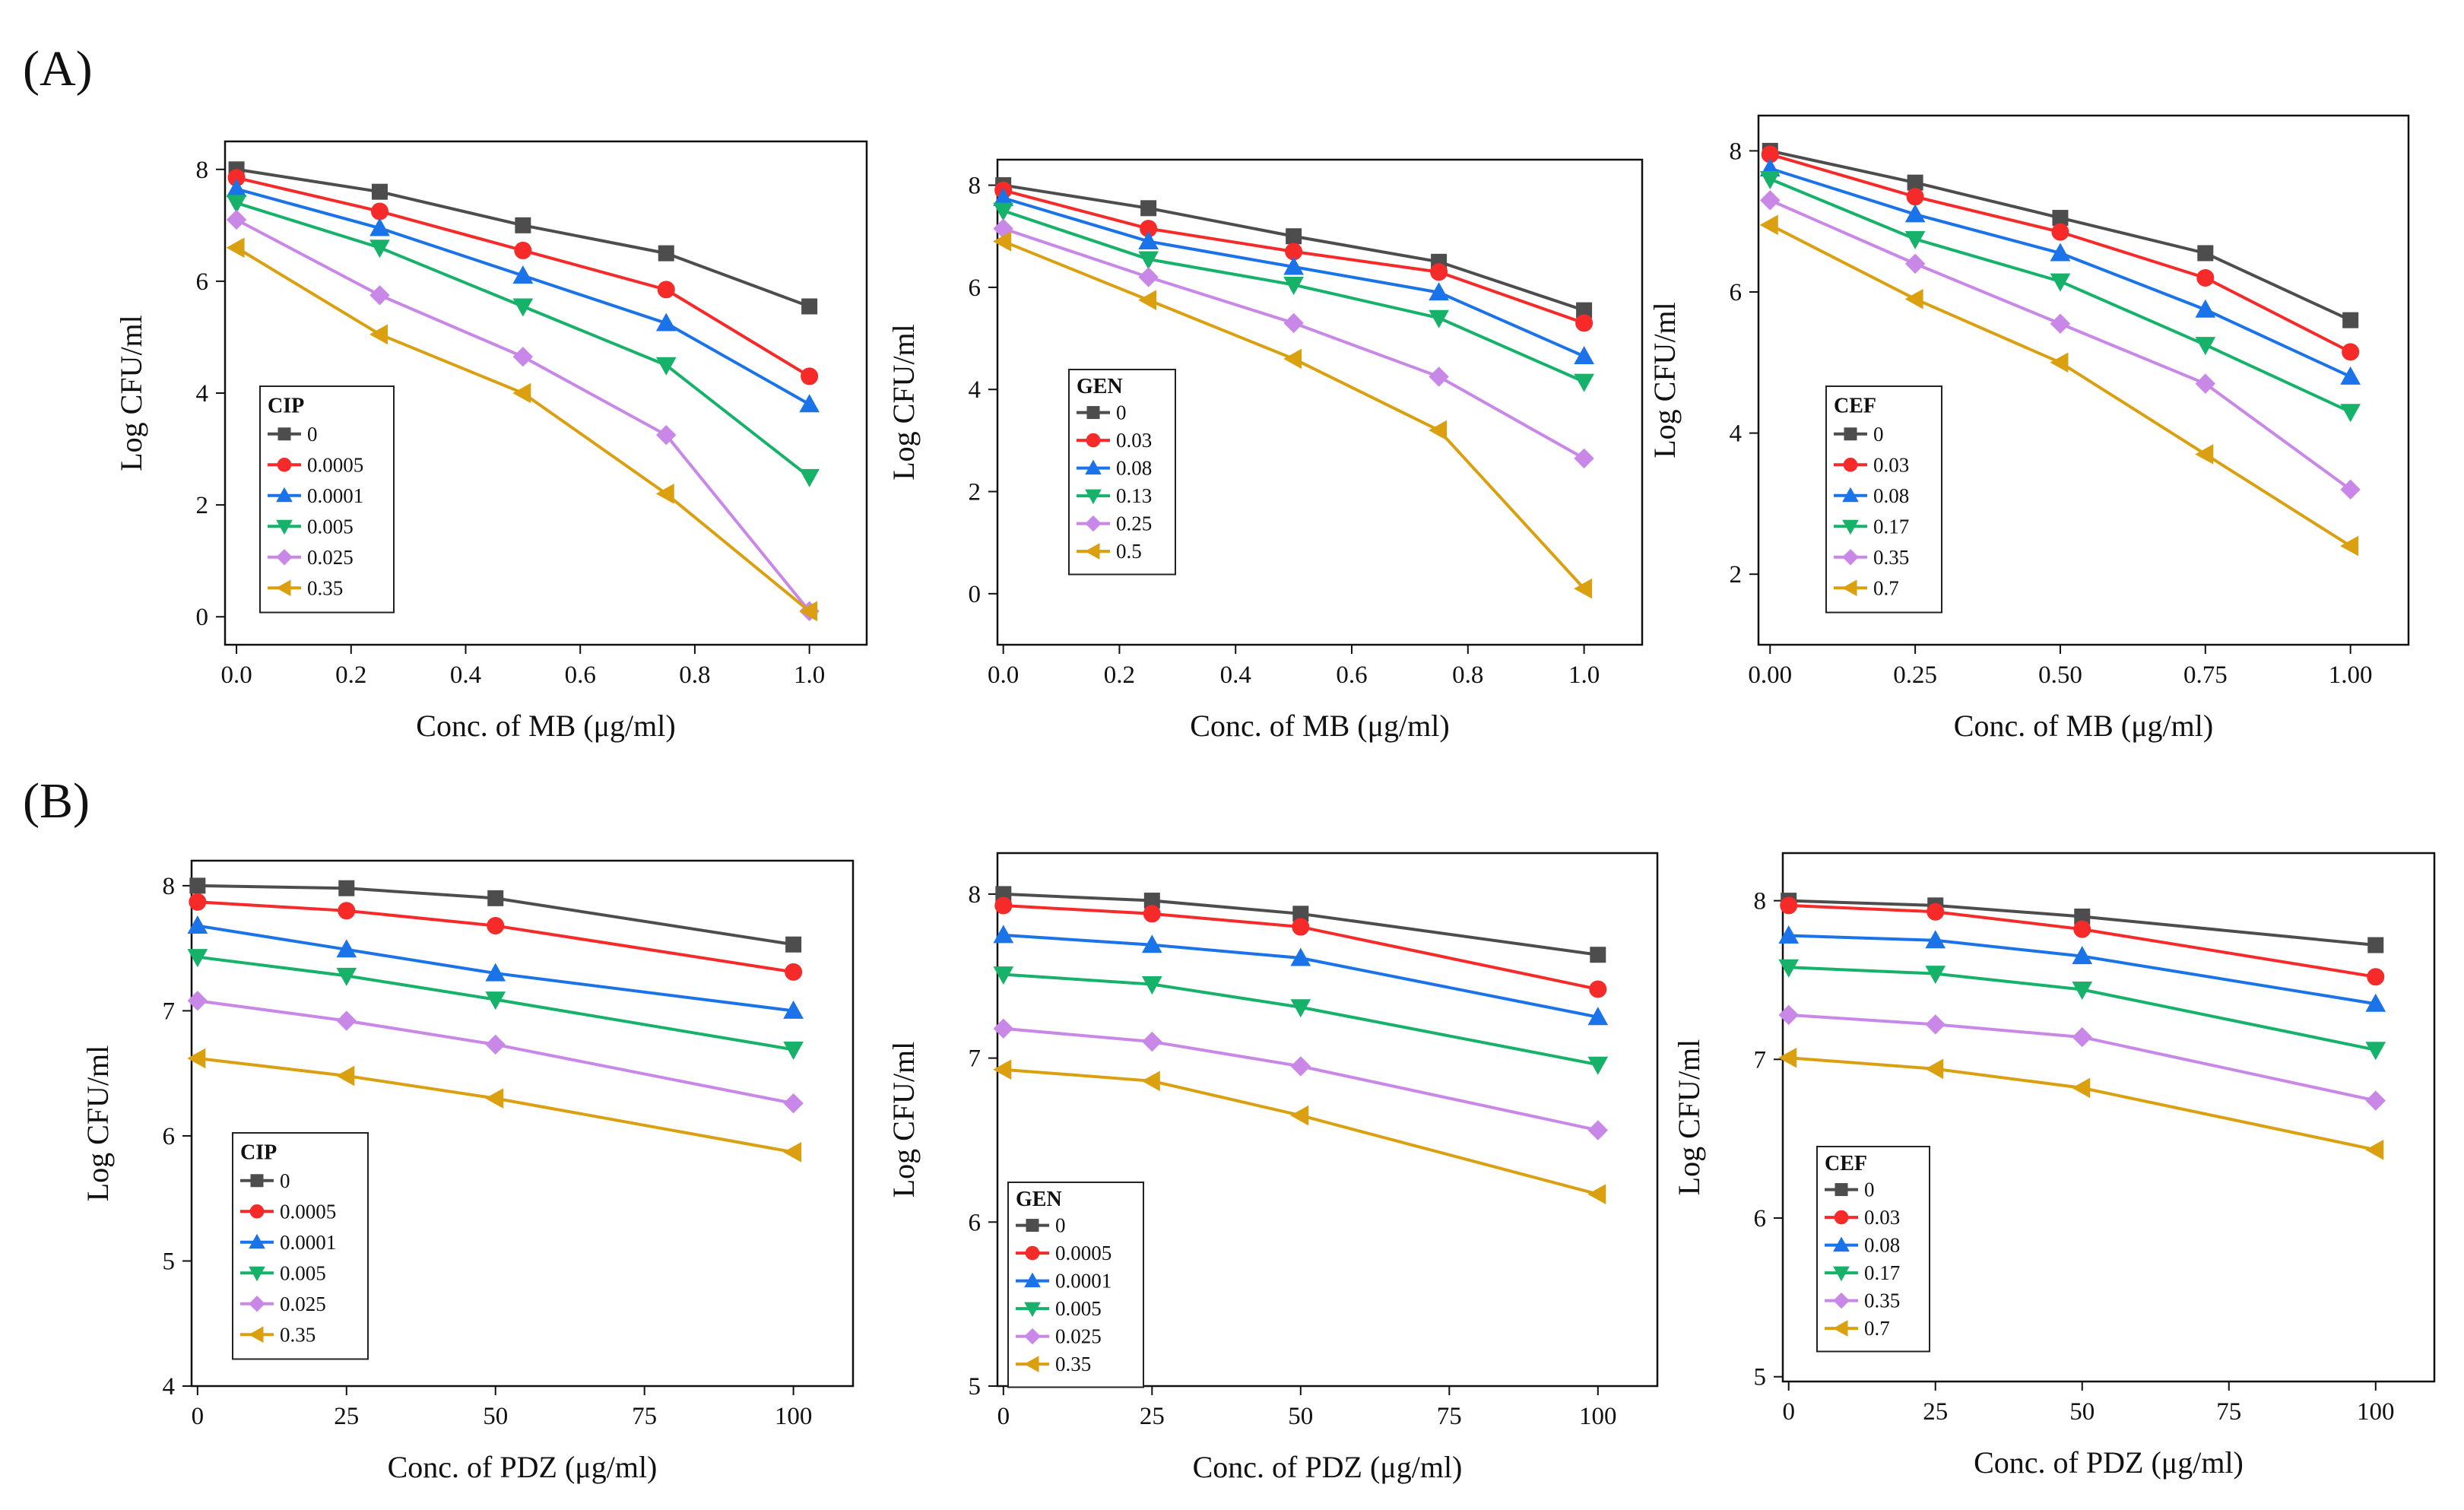 The width and height of the screenshot is (2464, 1510). I want to click on legend: GEN 0 0.0005 0.0001 0.005 0.025 0.35, so click(1075, 1285).